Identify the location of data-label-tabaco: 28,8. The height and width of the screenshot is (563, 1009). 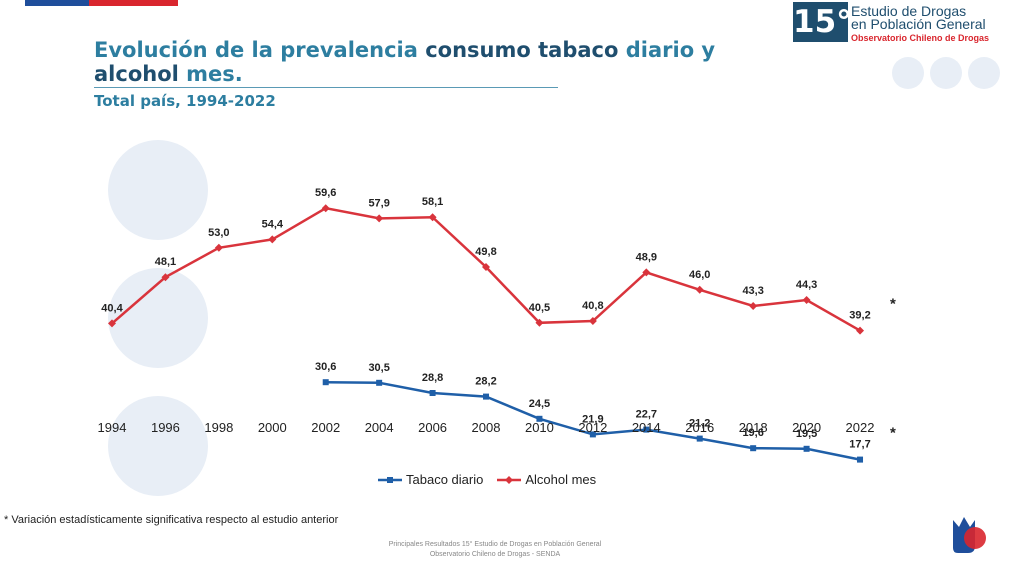
(432, 378).